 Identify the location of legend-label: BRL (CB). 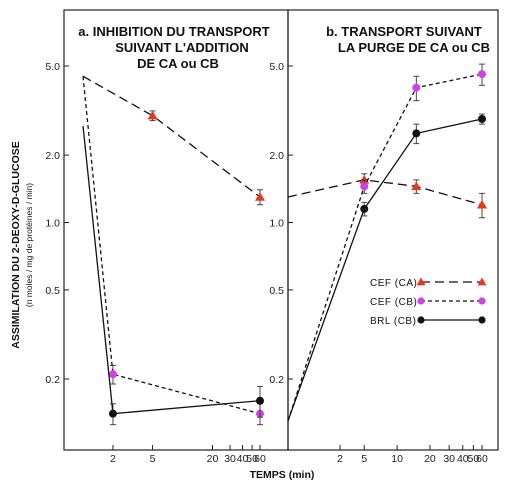
(393, 321).